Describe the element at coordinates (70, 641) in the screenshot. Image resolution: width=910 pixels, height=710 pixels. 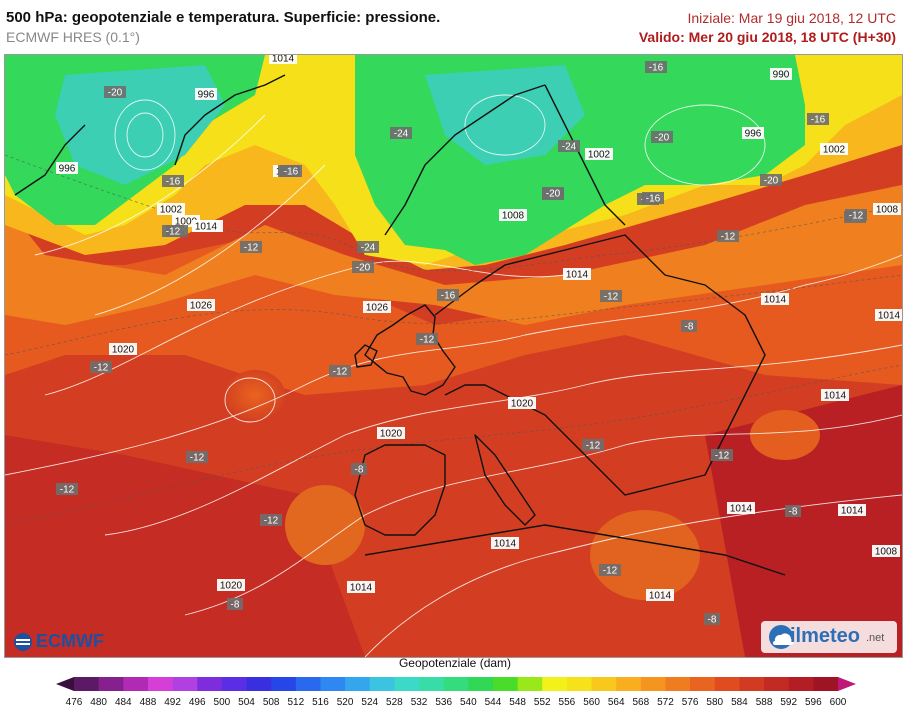
I see `ecmwf-label: ECMWF` at that location.